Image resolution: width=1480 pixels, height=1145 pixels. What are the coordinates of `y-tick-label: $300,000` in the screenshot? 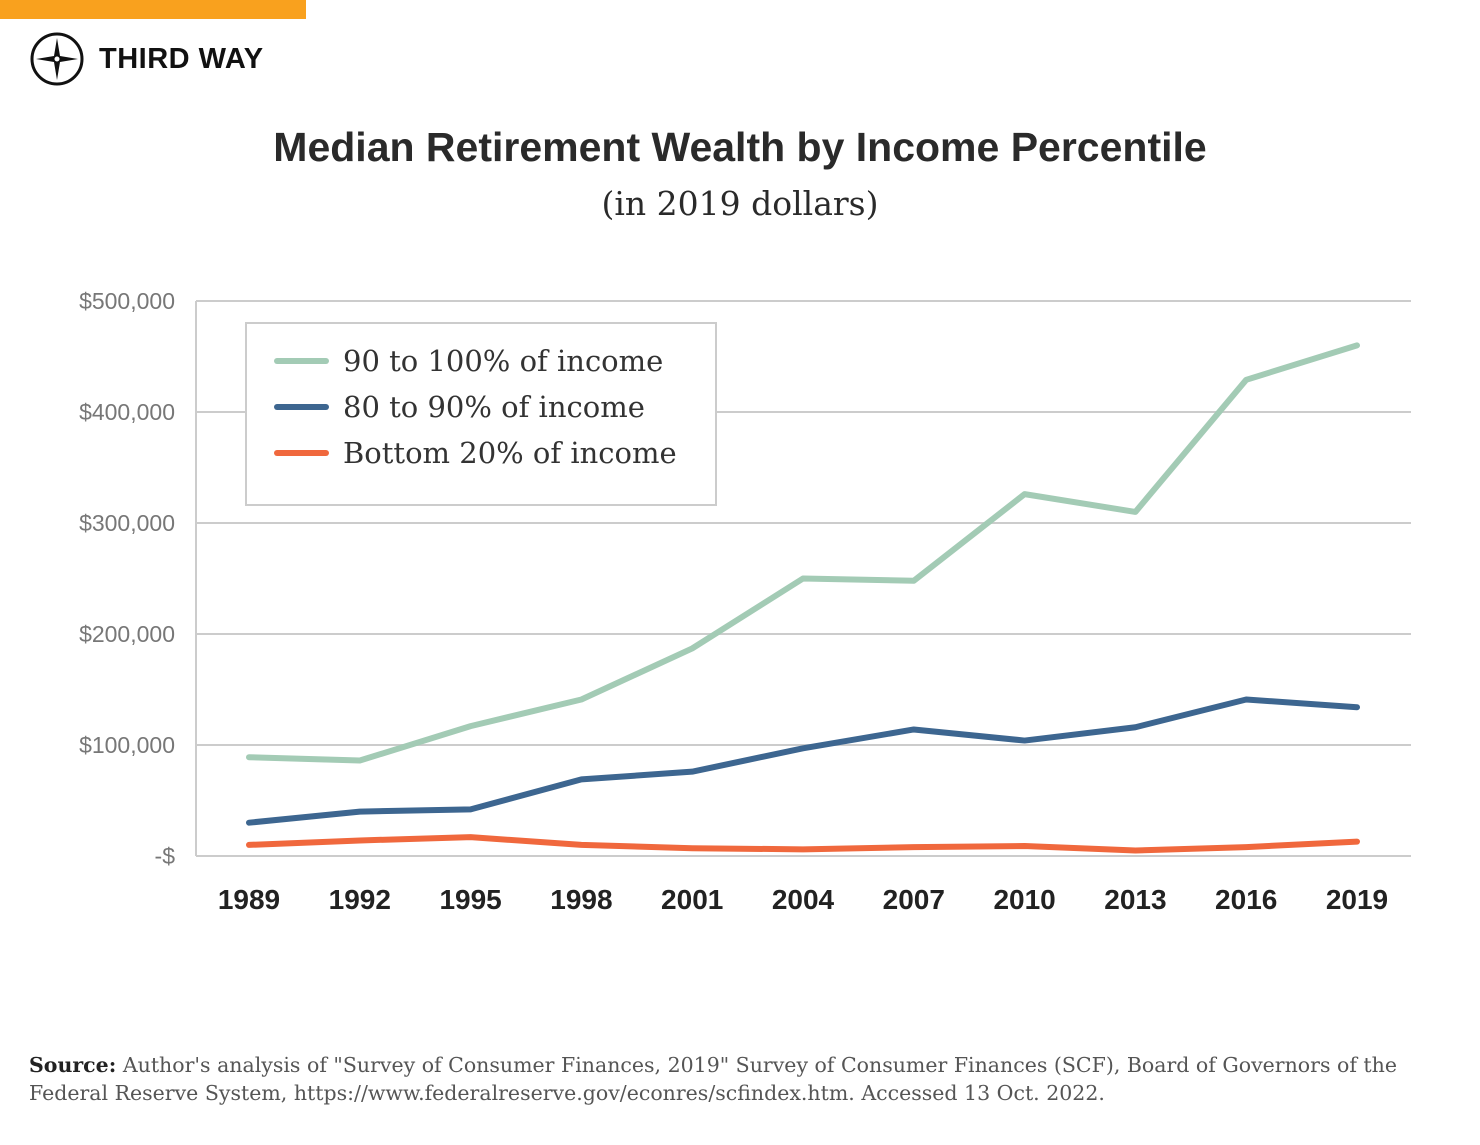 It's located at (127, 523).